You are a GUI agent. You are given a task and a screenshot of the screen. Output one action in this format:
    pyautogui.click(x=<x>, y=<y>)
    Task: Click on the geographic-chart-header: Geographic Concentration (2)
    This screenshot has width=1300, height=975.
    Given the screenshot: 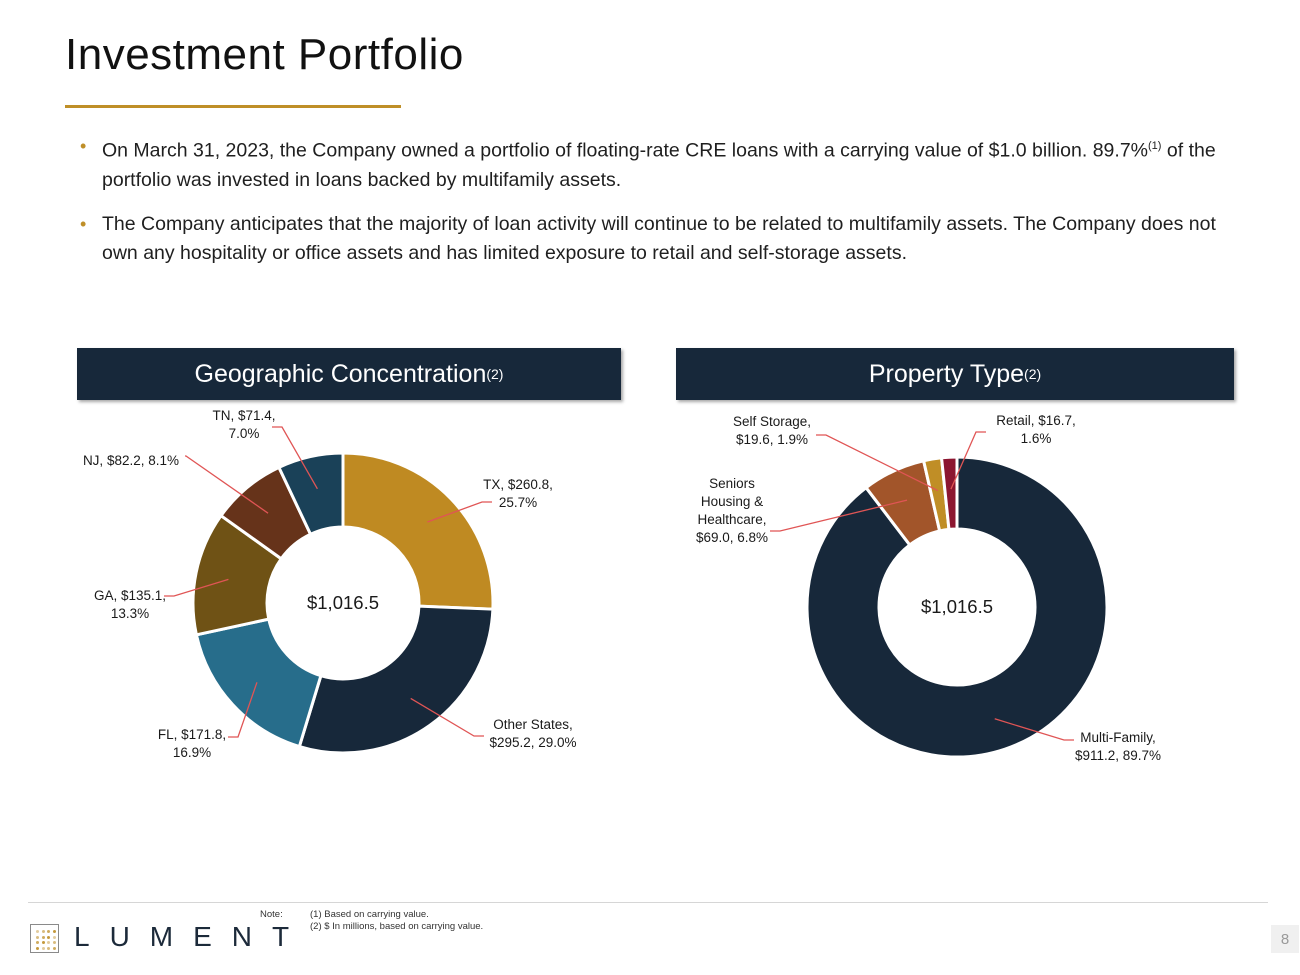 What is the action you would take?
    pyautogui.click(x=349, y=374)
    